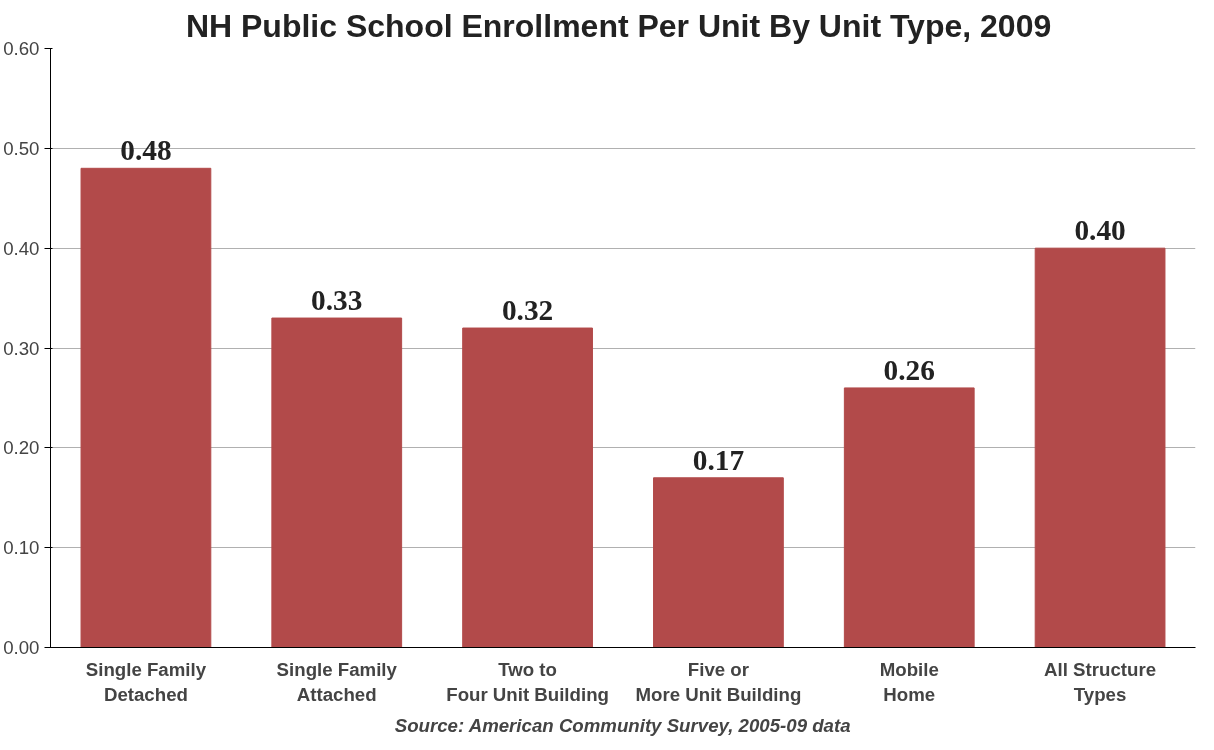  I want to click on x-tick-label: Single Family Detached, so click(146, 681).